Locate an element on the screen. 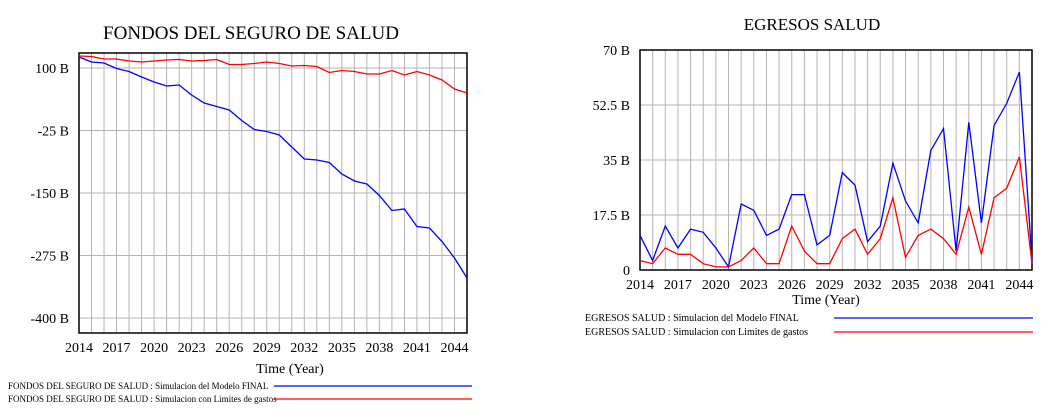 The image size is (1056, 417). y-tick-label: -25 B is located at coordinates (54, 132).